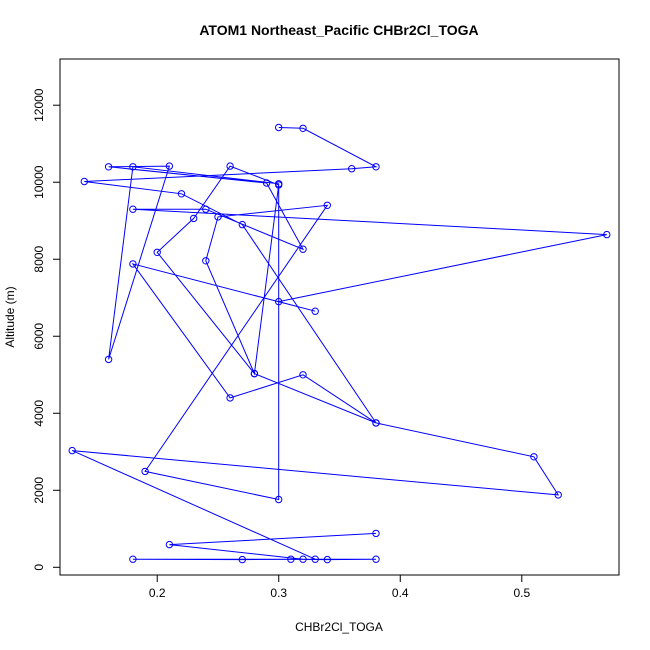 The height and width of the screenshot is (650, 650). What do you see at coordinates (521, 593) in the screenshot?
I see `x-tick-label: 0.5` at bounding box center [521, 593].